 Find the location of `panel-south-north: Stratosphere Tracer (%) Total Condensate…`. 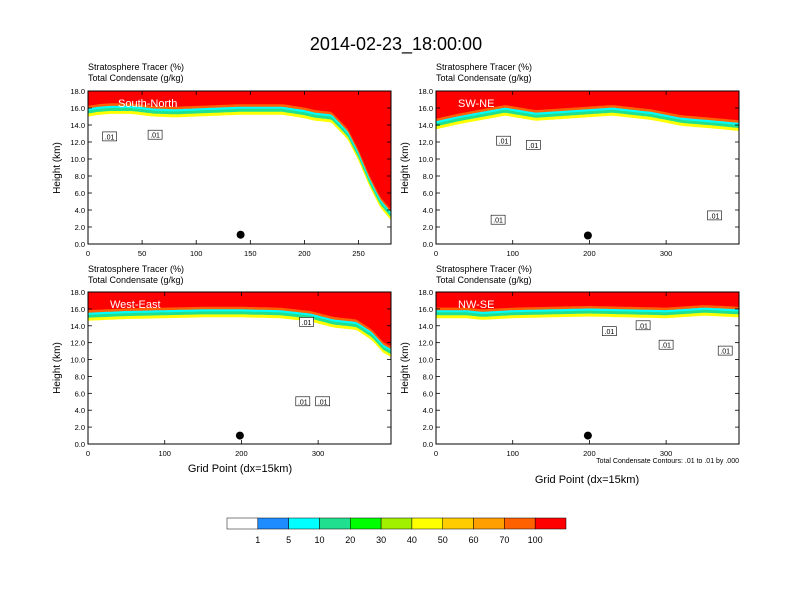

panel-south-north: Stratosphere Tracer (%) Total Condensate… is located at coordinates (222, 160).